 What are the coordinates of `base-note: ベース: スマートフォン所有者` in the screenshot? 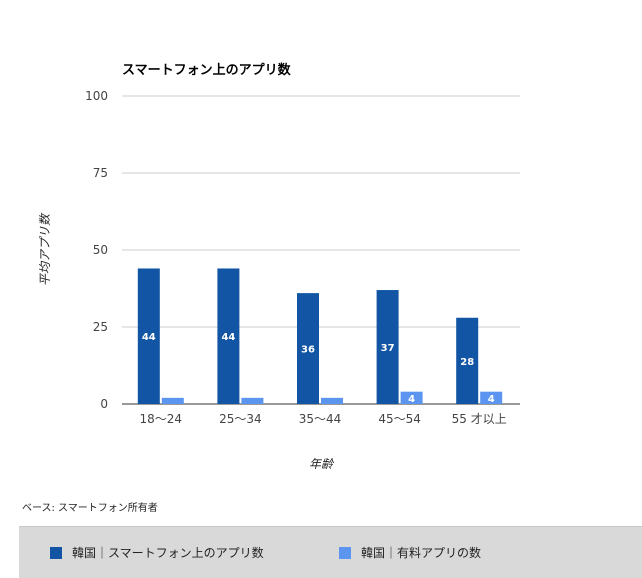 It's located at (90, 508).